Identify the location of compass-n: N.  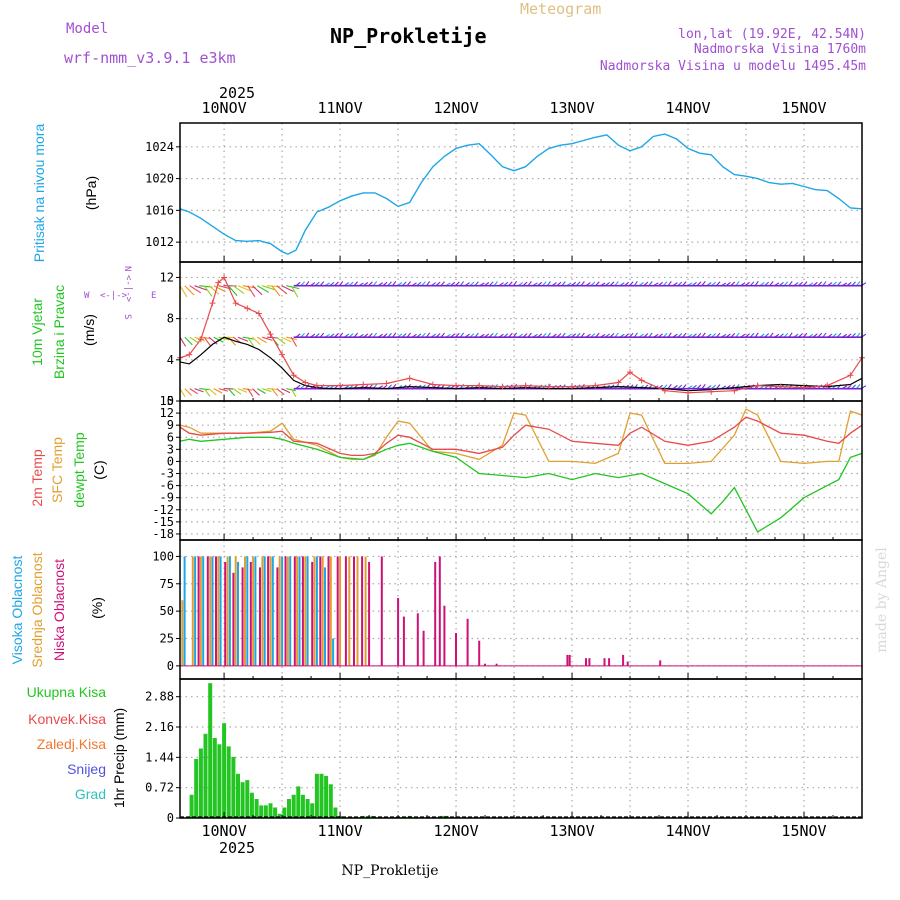
(127, 268).